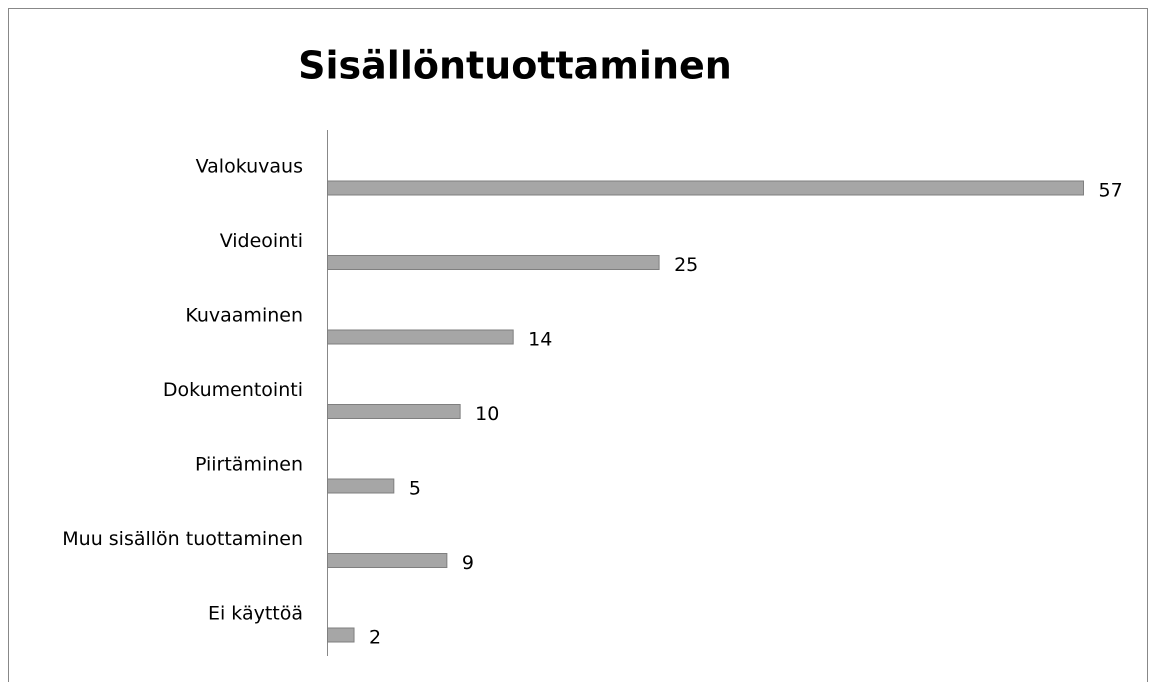 The image size is (1149, 682). What do you see at coordinates (233, 390) in the screenshot?
I see `category-label: Dokumentointi` at bounding box center [233, 390].